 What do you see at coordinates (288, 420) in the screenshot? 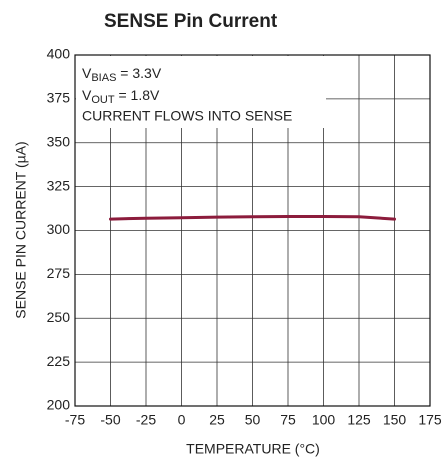
I see `x-tick-label: 75` at bounding box center [288, 420].